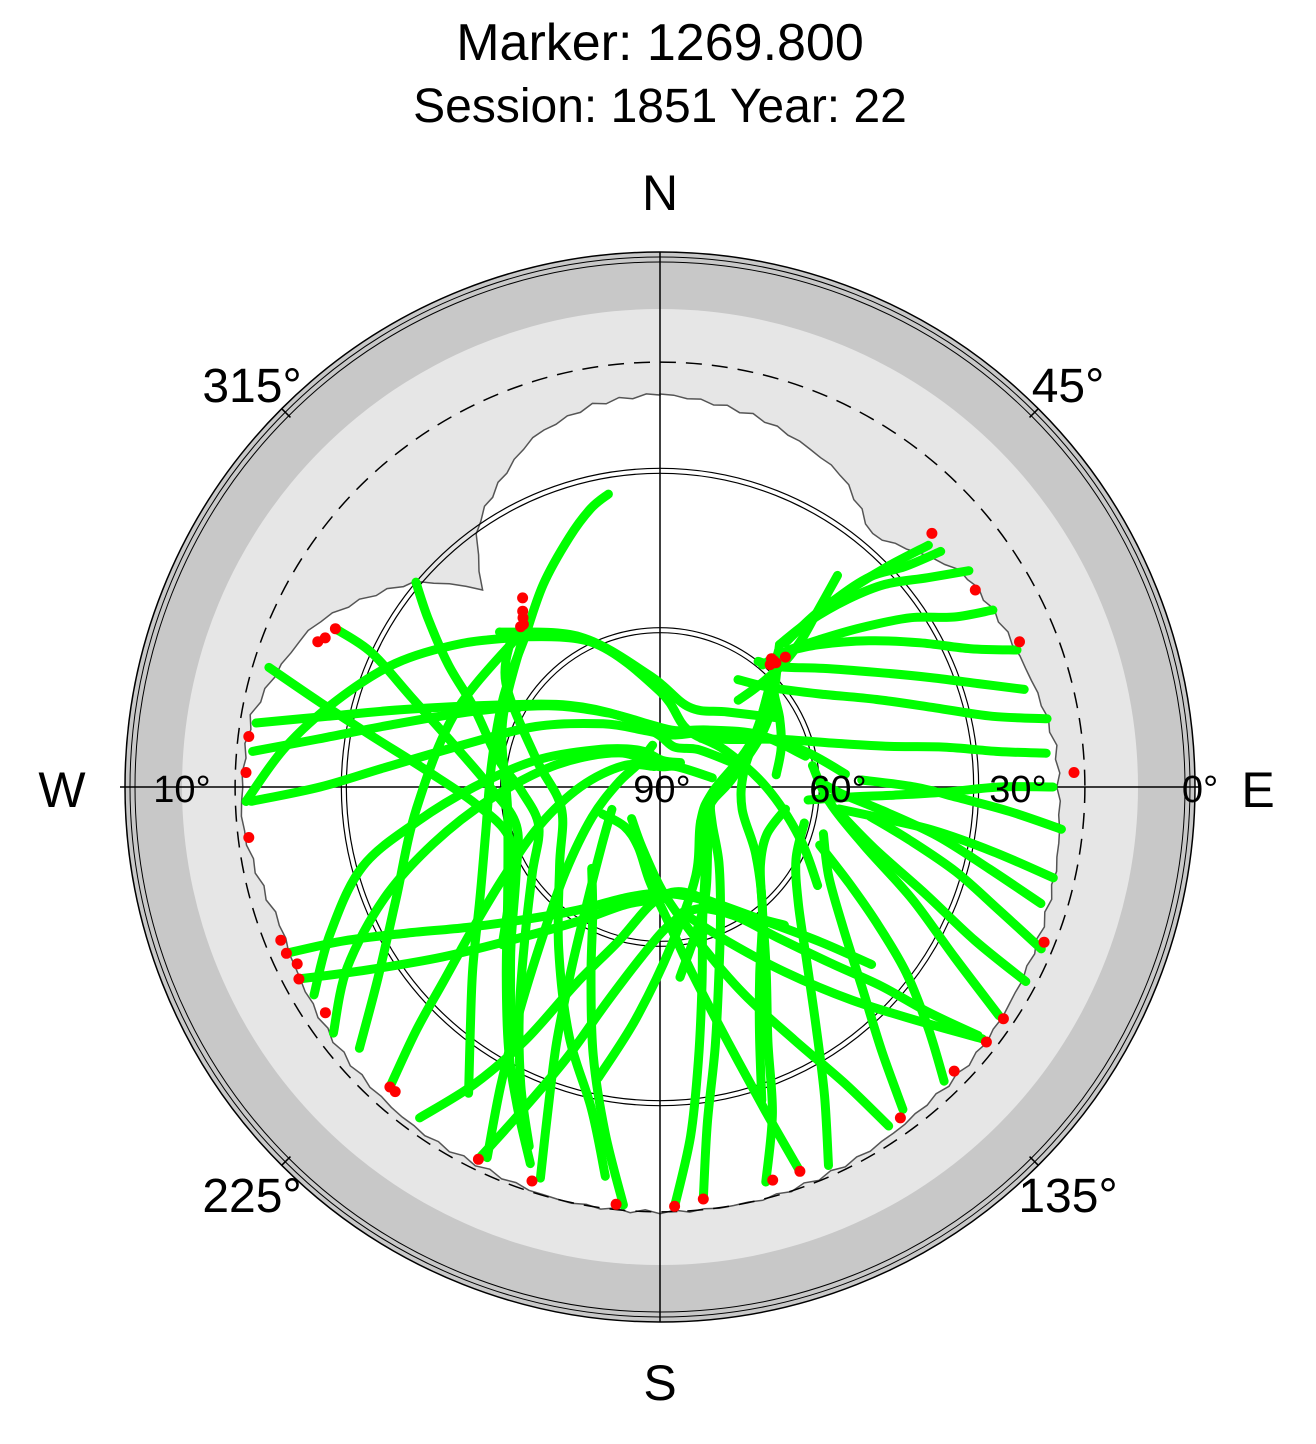 The height and width of the screenshot is (1444, 1316). I want to click on elevation-label-60: 60°, so click(837, 790).